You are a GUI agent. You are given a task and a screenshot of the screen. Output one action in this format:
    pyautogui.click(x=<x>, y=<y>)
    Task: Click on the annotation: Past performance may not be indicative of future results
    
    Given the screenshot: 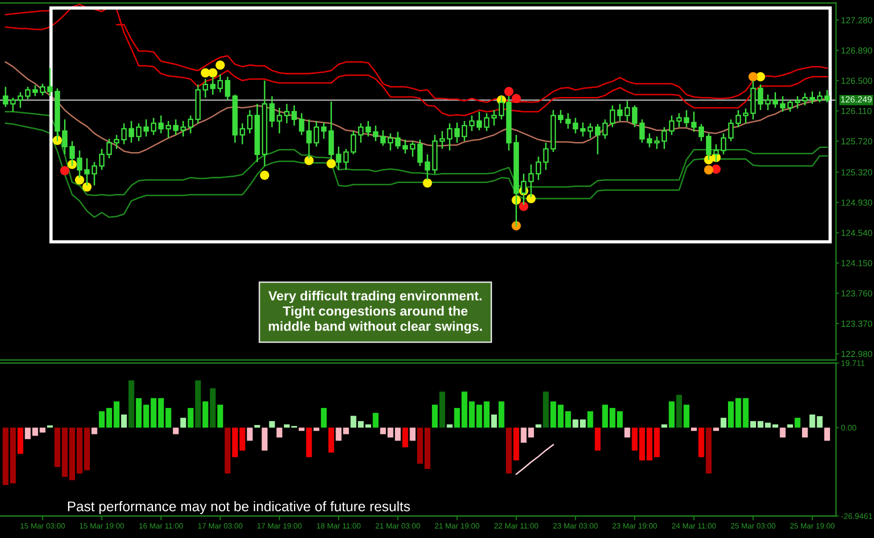 What is the action you would take?
    pyautogui.click(x=239, y=507)
    